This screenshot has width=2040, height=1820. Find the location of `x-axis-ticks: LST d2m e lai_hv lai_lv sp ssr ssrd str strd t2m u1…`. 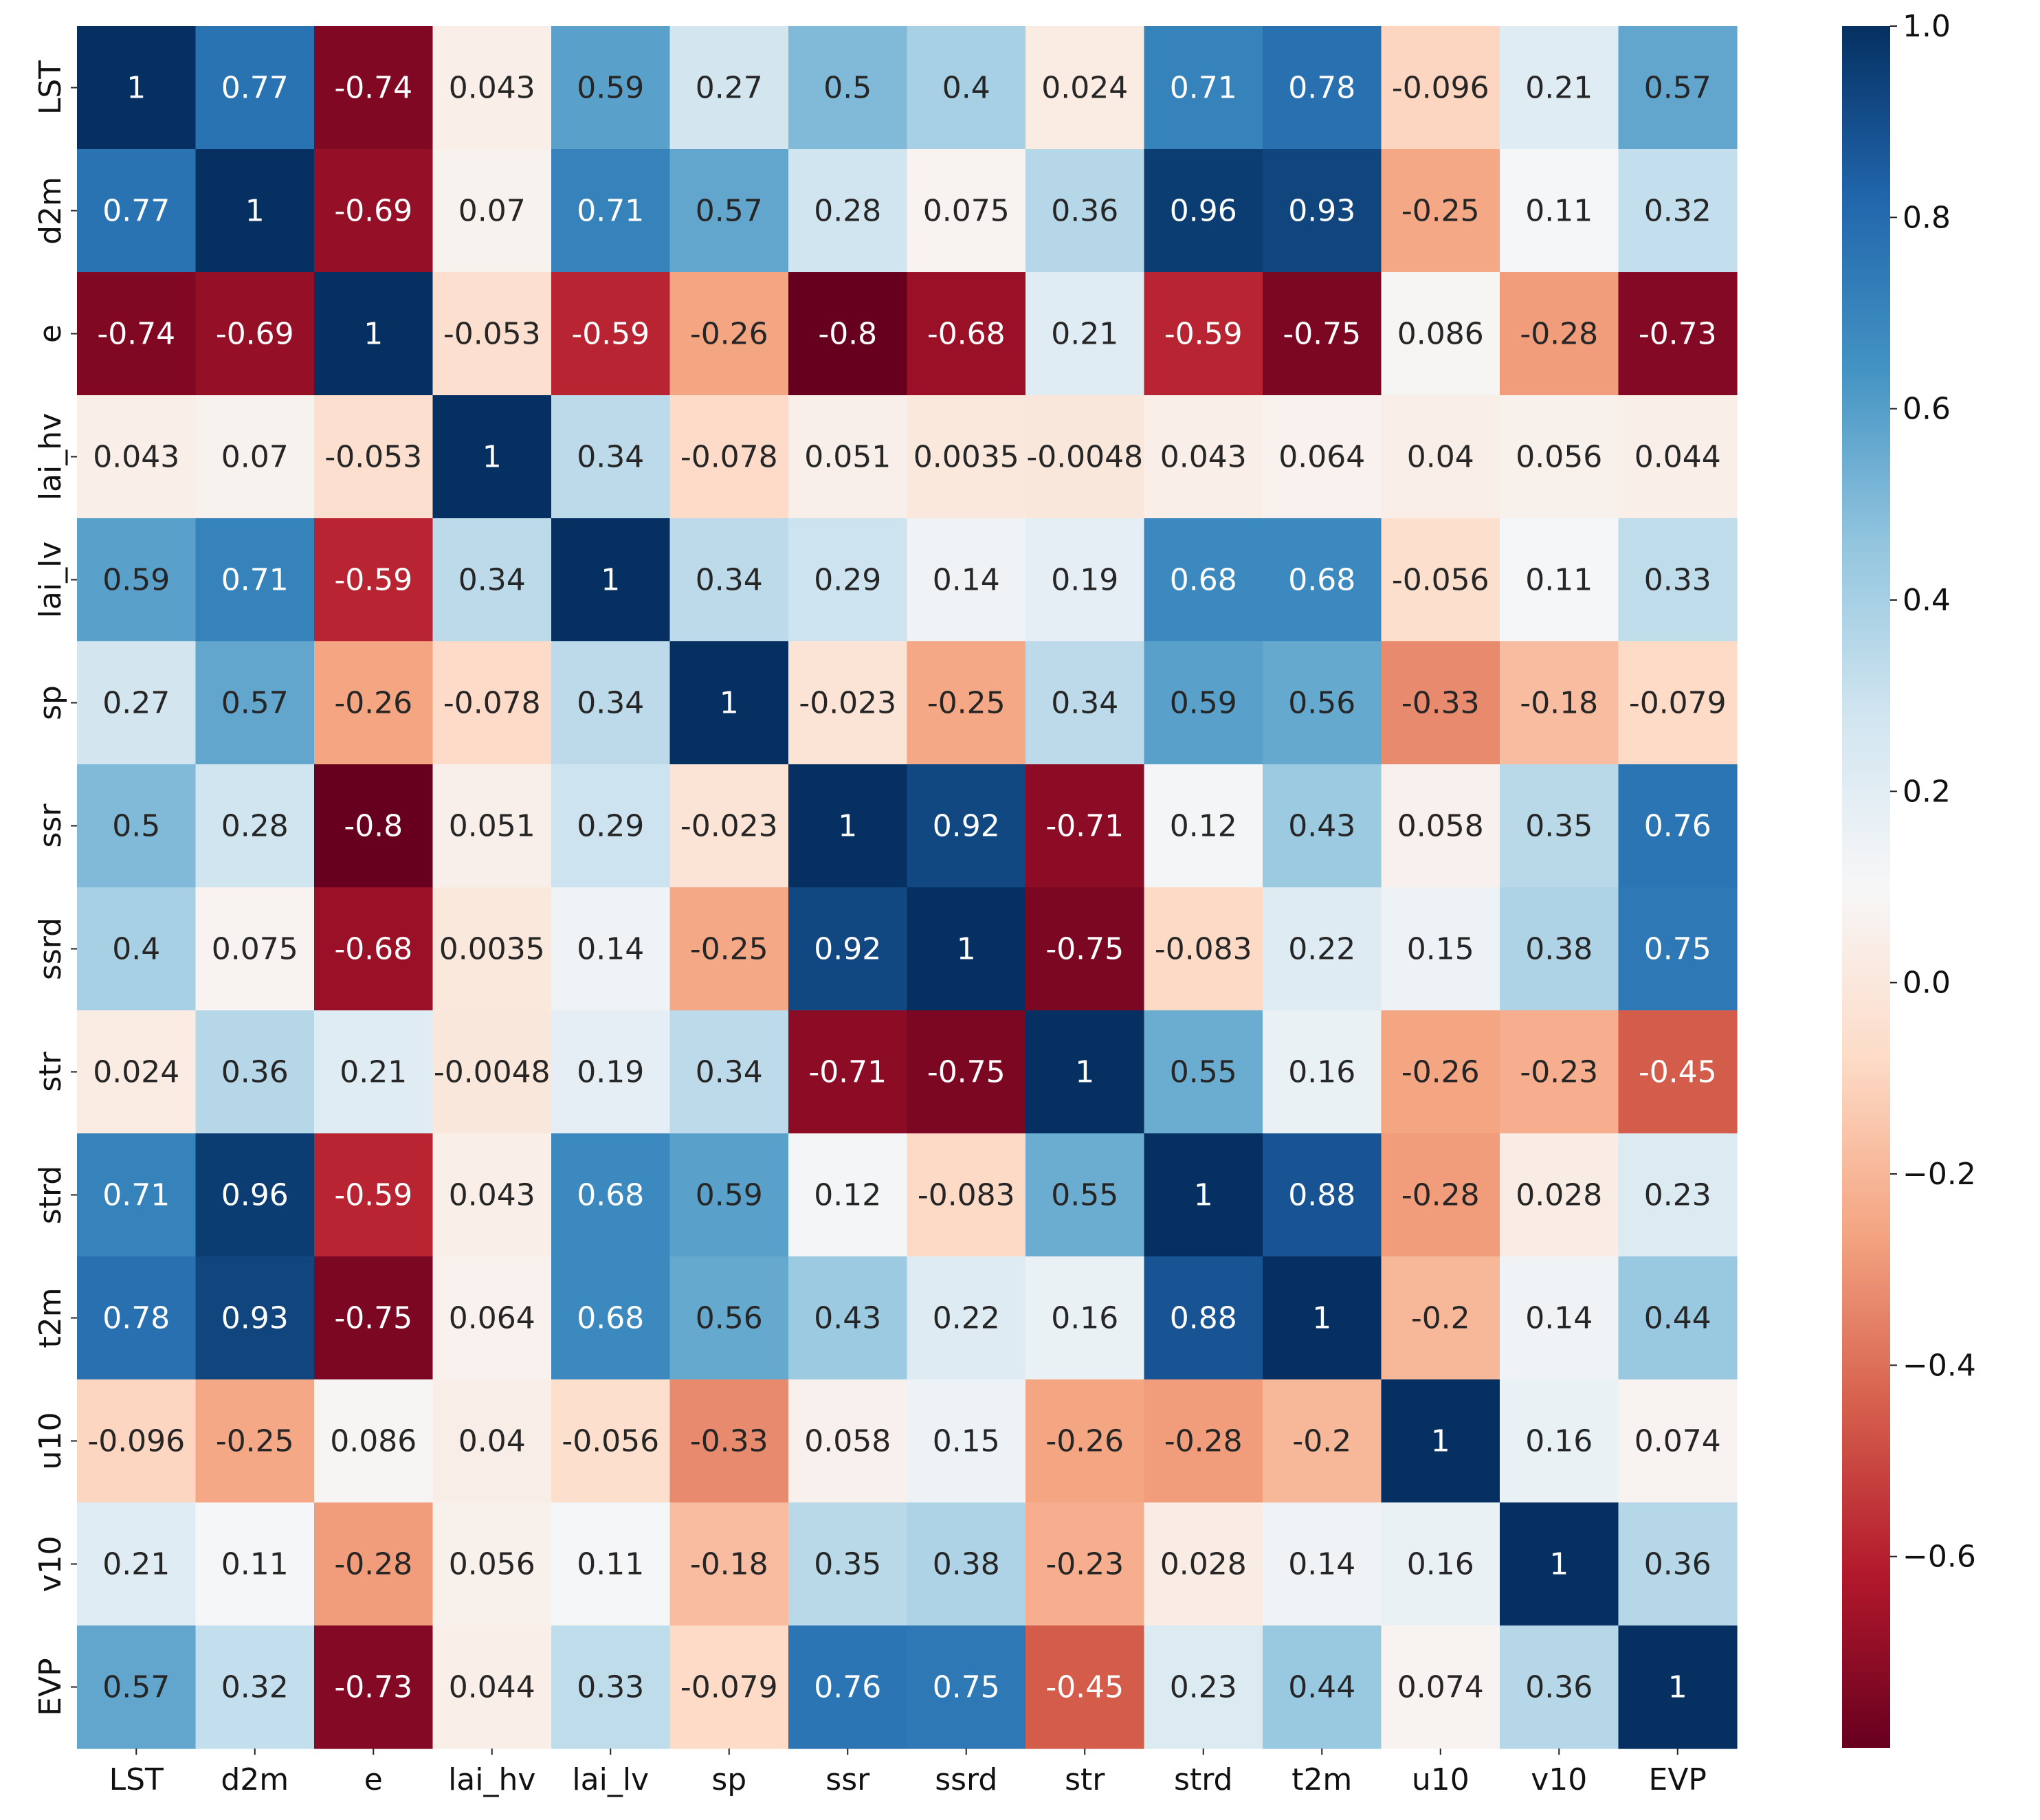

x-axis-ticks: LST d2m e lai_hv lai_lv sp ssr ssrd str strd t2m u1… is located at coordinates (908, 1773).